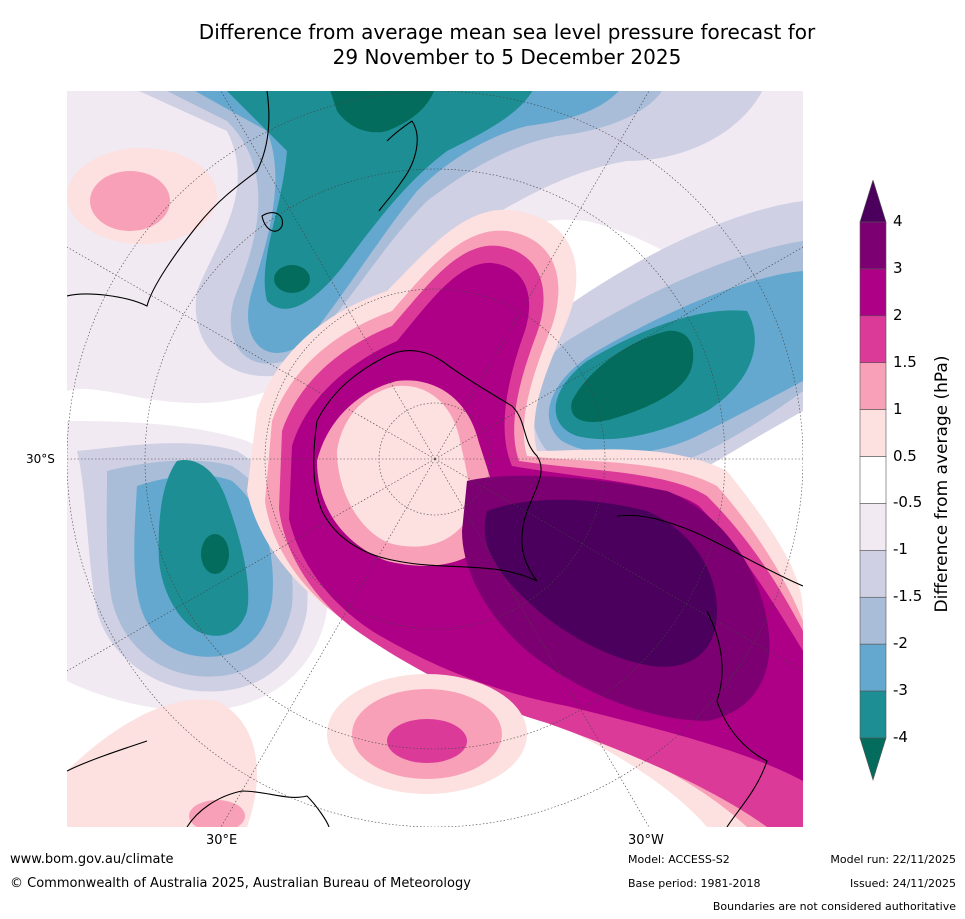 This screenshot has width=965, height=919. I want to click on colorbar-extend-bottom, so click(873, 759).